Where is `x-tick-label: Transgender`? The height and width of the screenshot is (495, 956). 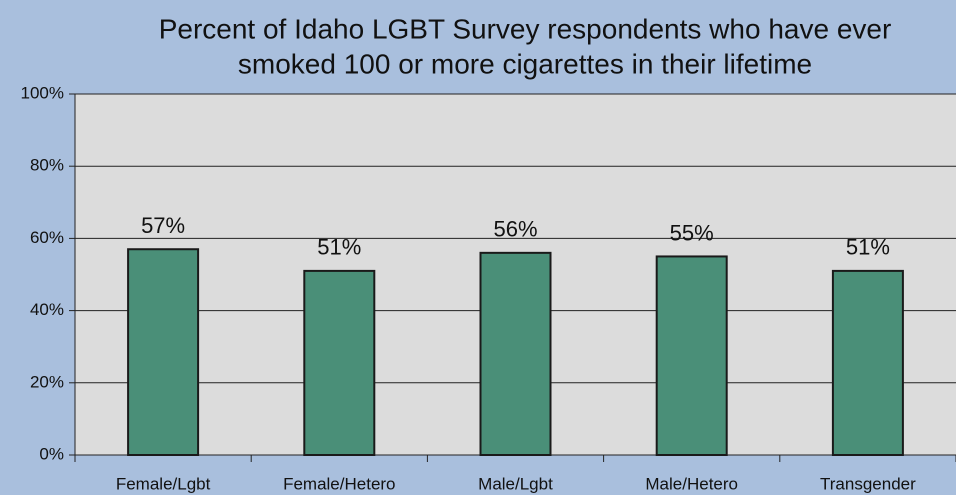 x-tick-label: Transgender is located at coordinates (868, 483).